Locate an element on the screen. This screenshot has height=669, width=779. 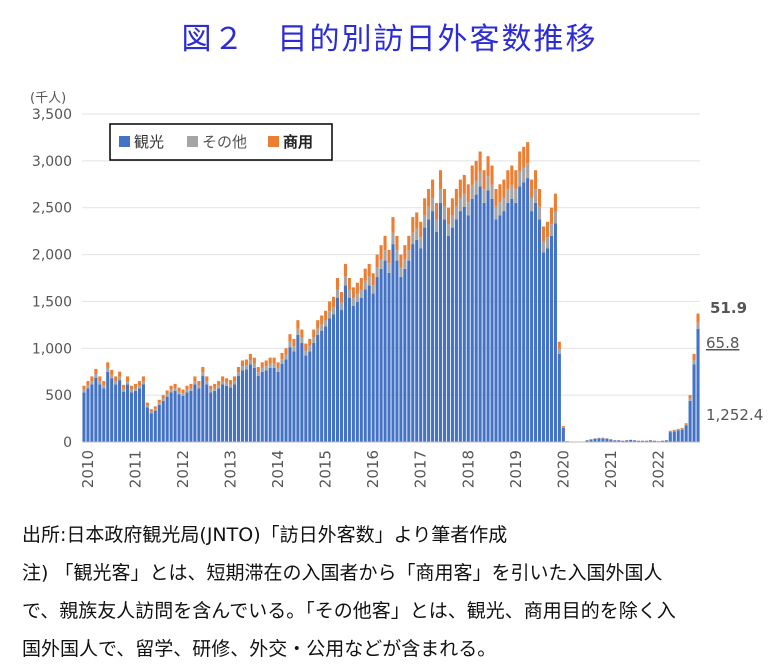
legend-label-商用: 商用 is located at coordinates (298, 142).